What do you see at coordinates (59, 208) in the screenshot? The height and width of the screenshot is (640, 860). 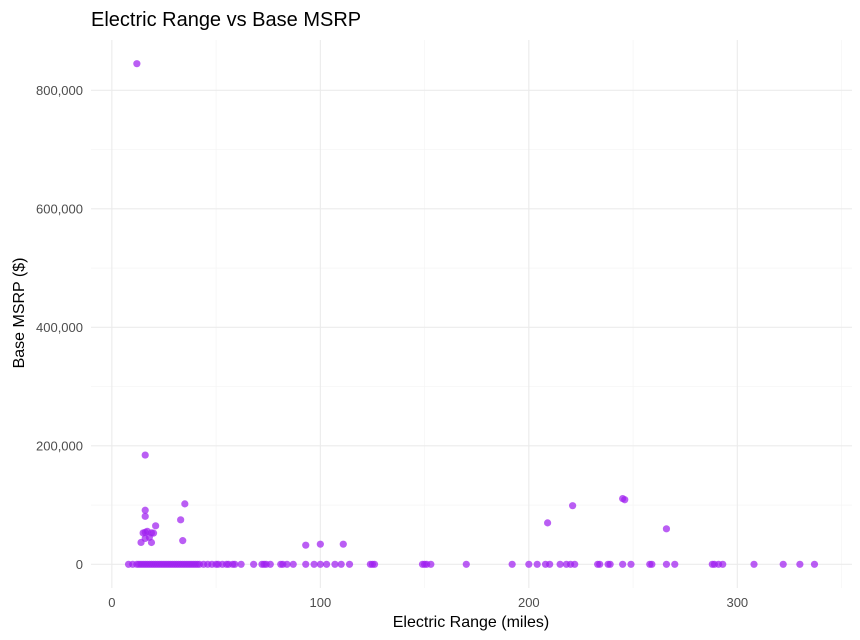 I see `y-tick-label: 600,000` at bounding box center [59, 208].